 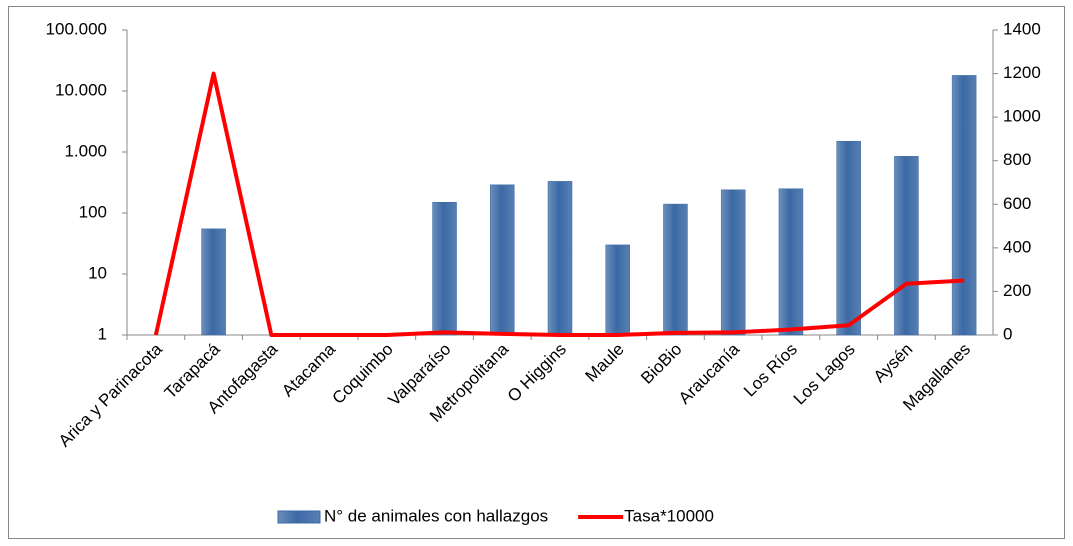 I want to click on legend-label: N° de animales con hallazgos, so click(x=436, y=515).